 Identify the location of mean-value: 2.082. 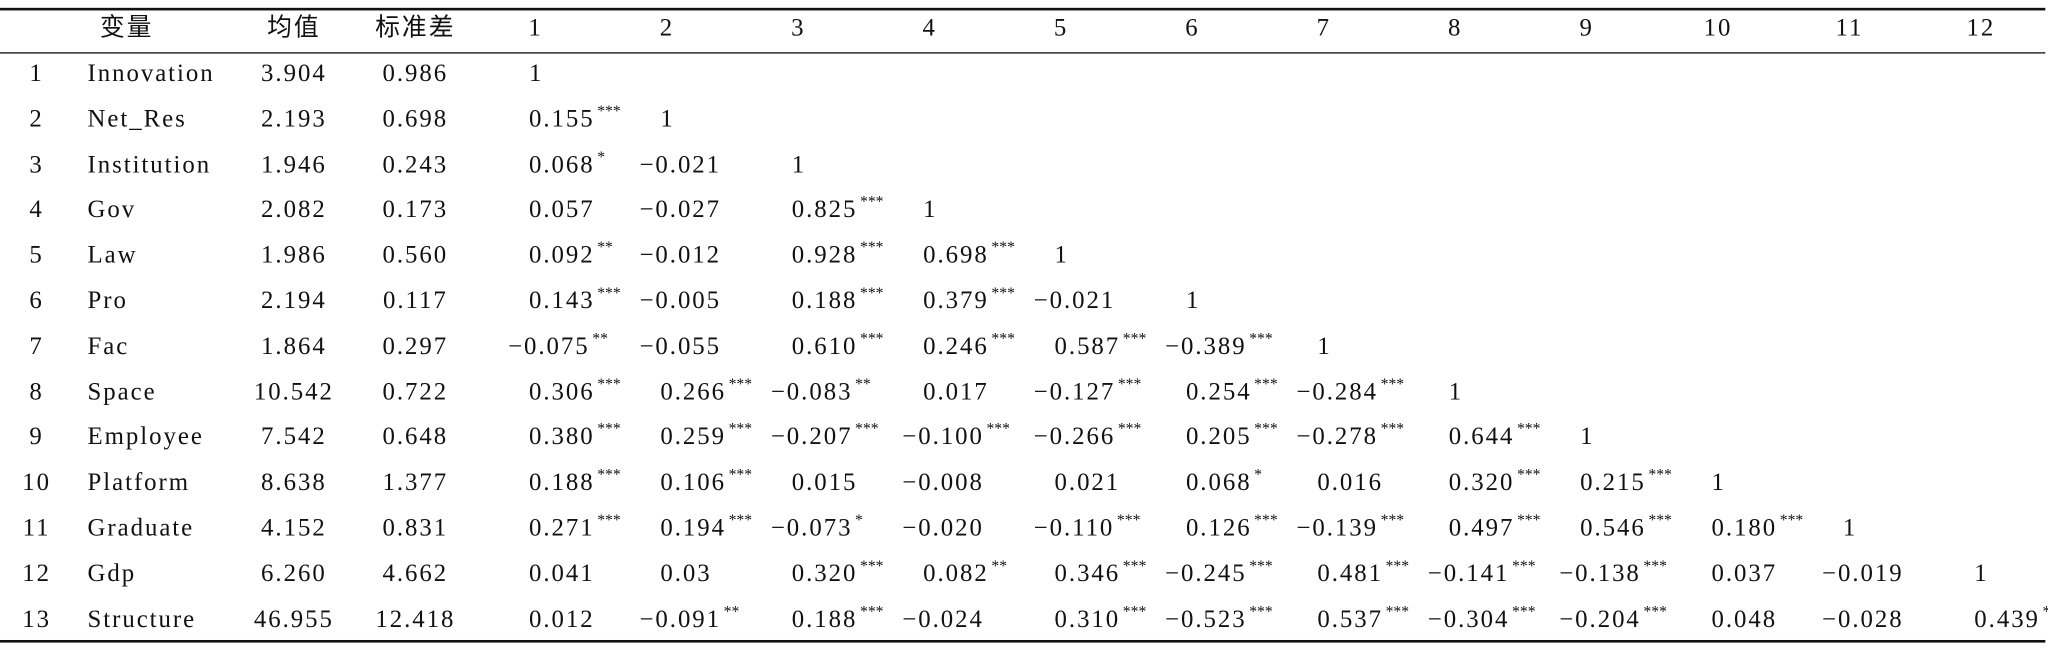
(294, 210).